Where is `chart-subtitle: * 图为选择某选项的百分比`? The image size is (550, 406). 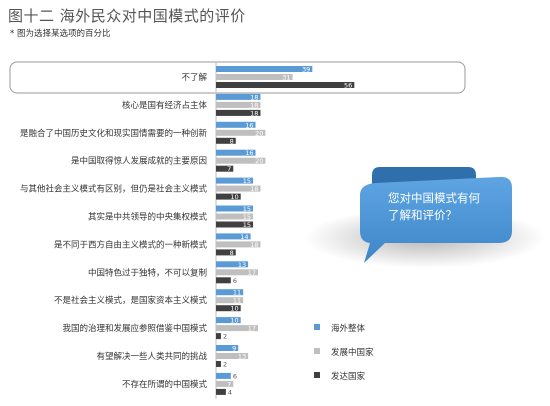 chart-subtitle: * 图为选择某选项的百分比 is located at coordinates (60, 34).